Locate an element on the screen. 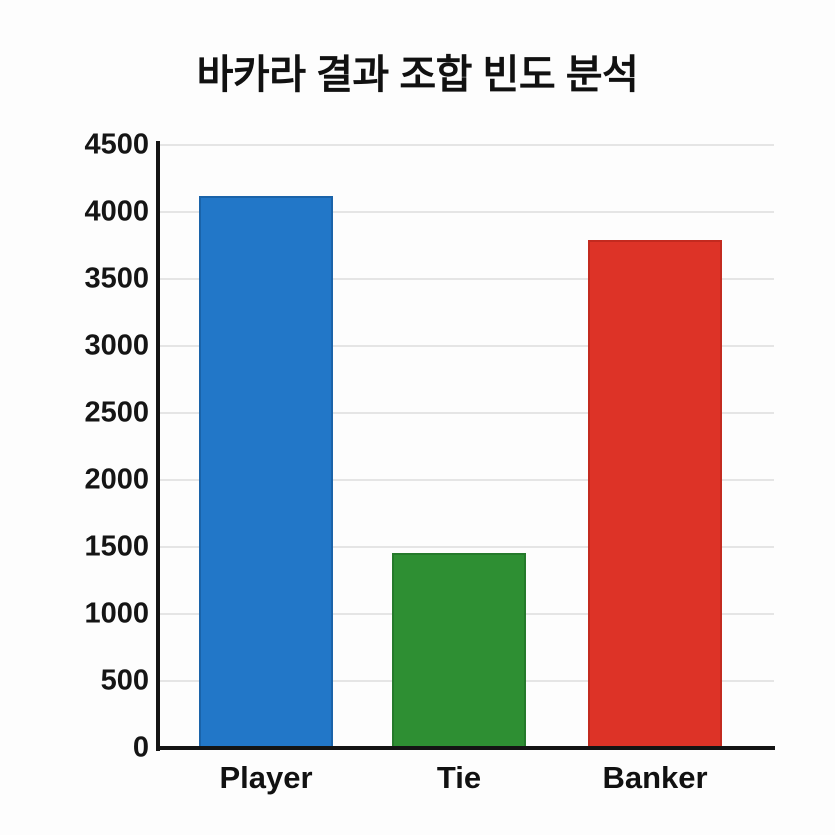  y-tick-label: 1500 is located at coordinates (116, 546).